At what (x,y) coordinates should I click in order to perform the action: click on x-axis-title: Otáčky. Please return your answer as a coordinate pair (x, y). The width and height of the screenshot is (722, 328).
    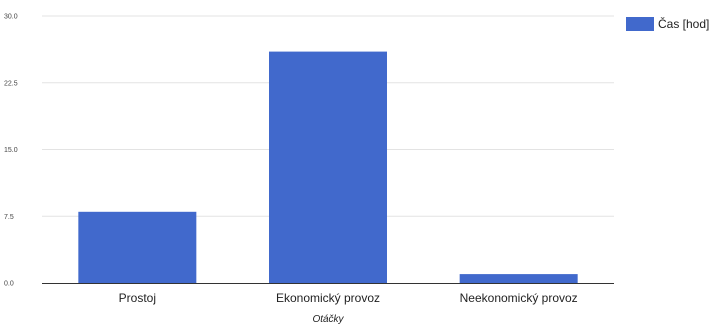
    Looking at the image, I should click on (328, 319).